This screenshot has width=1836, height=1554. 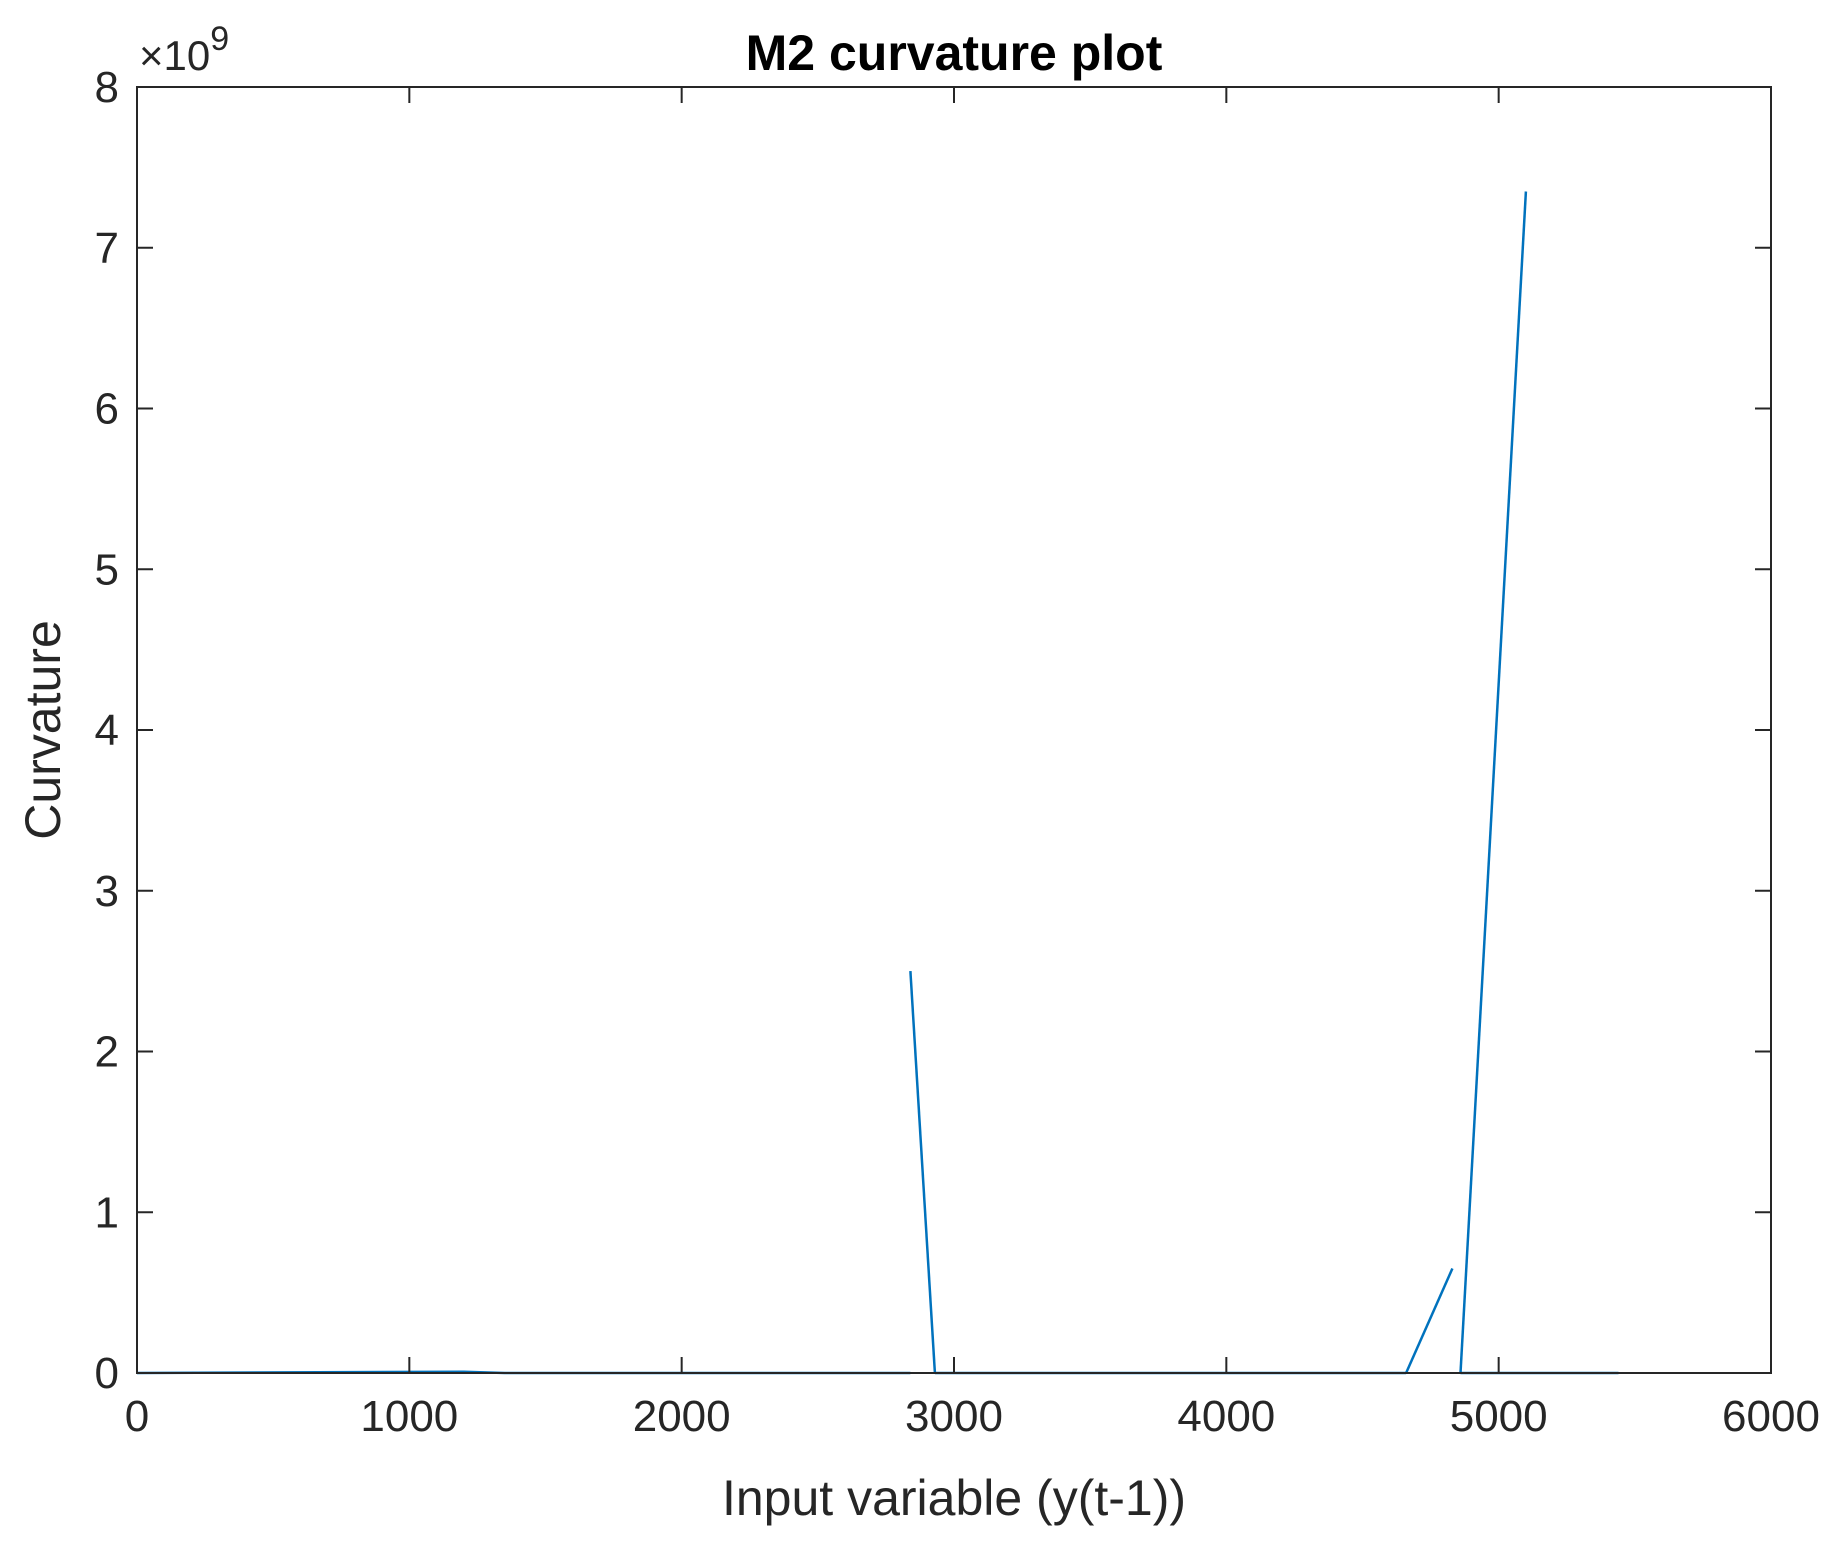 I want to click on x-tick-label: 0, so click(x=137, y=1416).